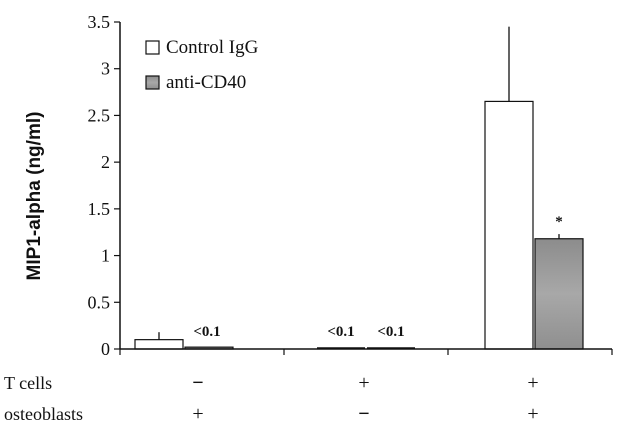  Describe the element at coordinates (43, 414) in the screenshot. I see `row-label-osteoblasts: osteoblasts` at that location.